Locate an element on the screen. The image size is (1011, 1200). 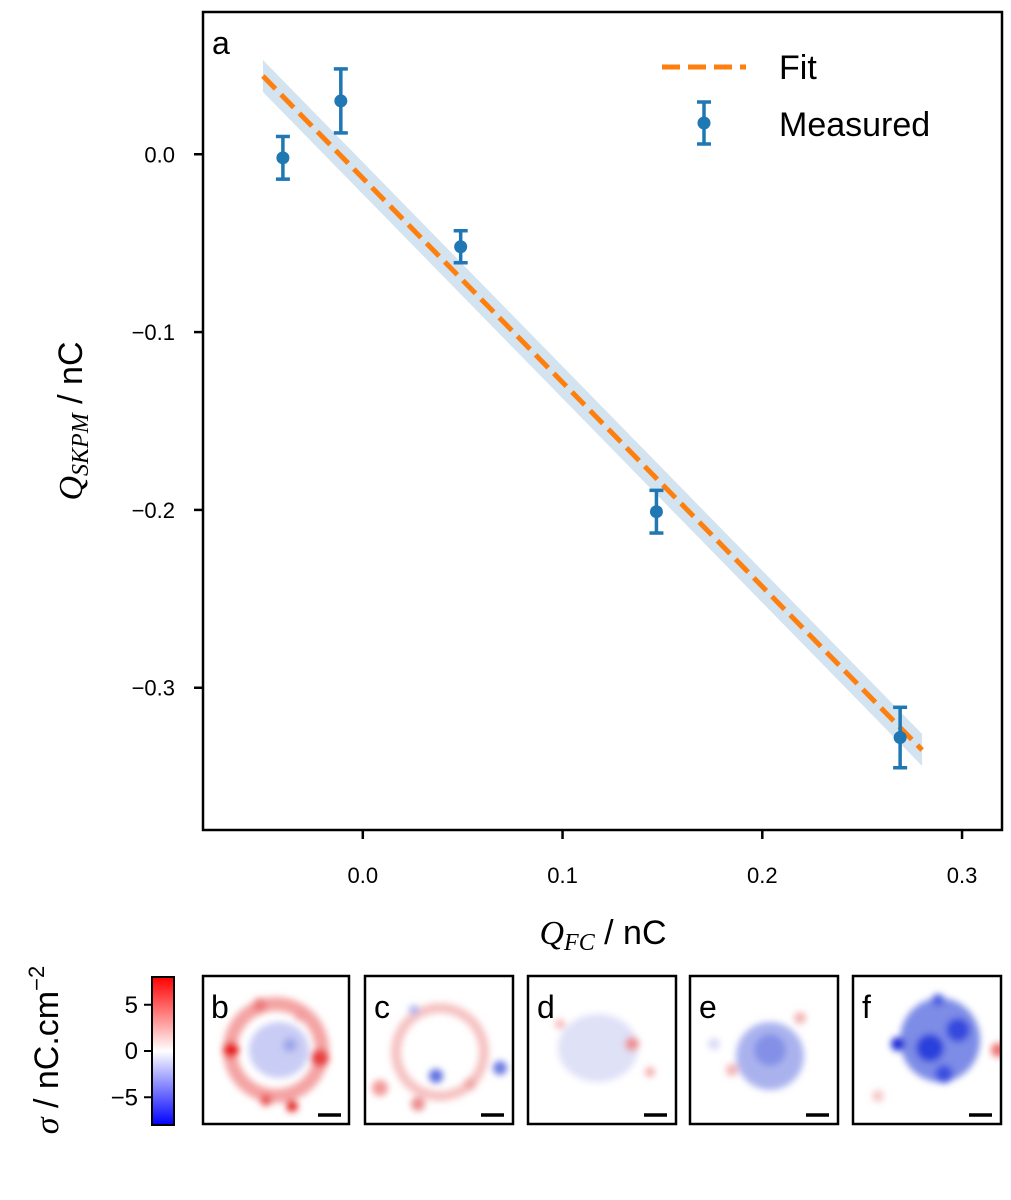
map-label: b is located at coordinates (220, 1007).